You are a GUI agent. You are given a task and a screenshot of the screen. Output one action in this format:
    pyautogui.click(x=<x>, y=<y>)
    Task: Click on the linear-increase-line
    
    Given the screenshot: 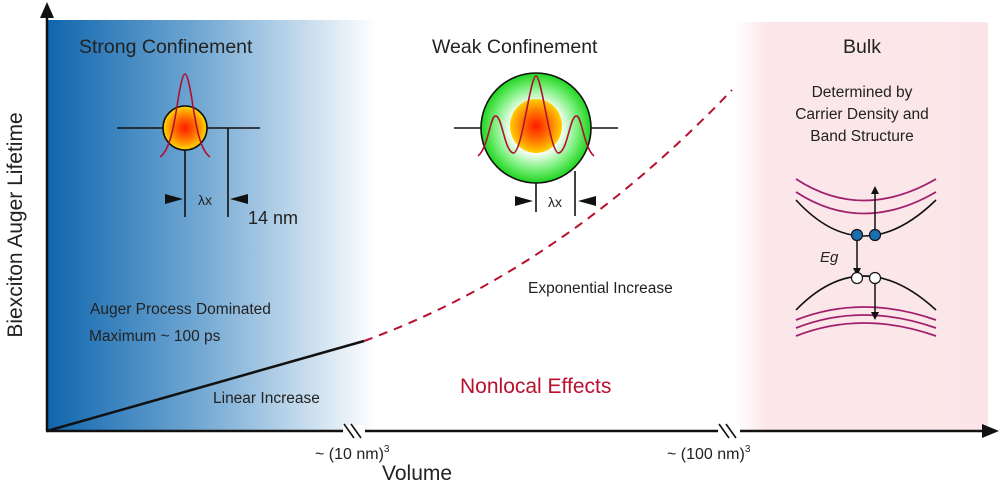 What is the action you would take?
    pyautogui.click(x=205, y=386)
    